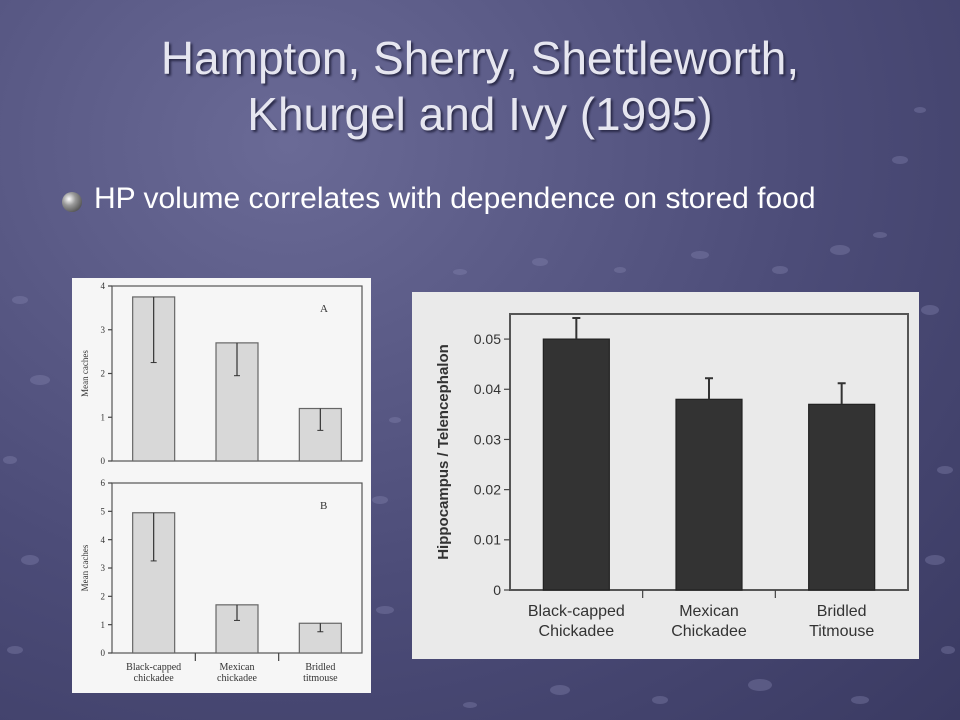  What do you see at coordinates (487, 540) in the screenshot?
I see `y-tick-label: 0.01` at bounding box center [487, 540].